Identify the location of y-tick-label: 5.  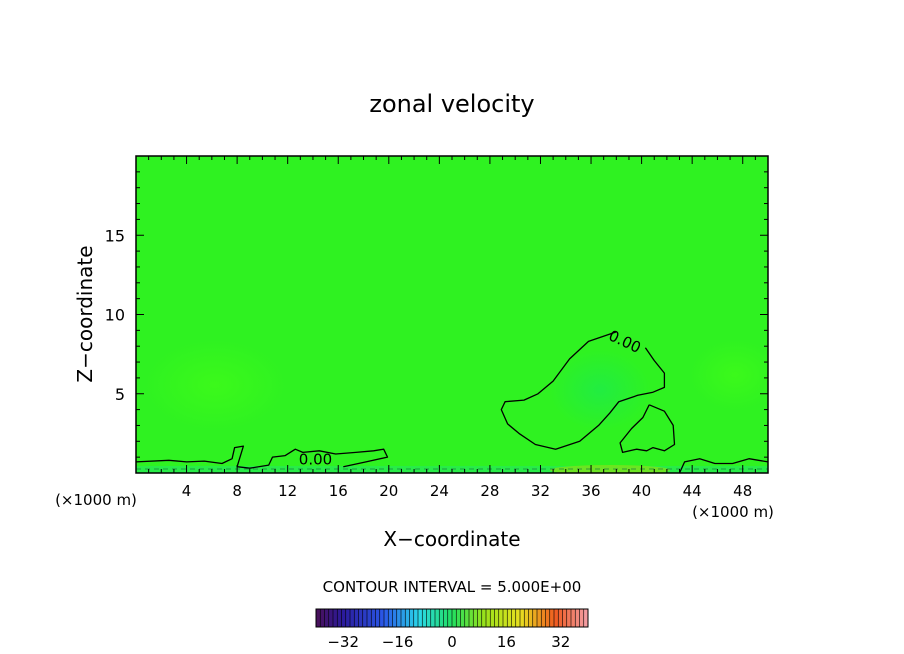
(120, 394).